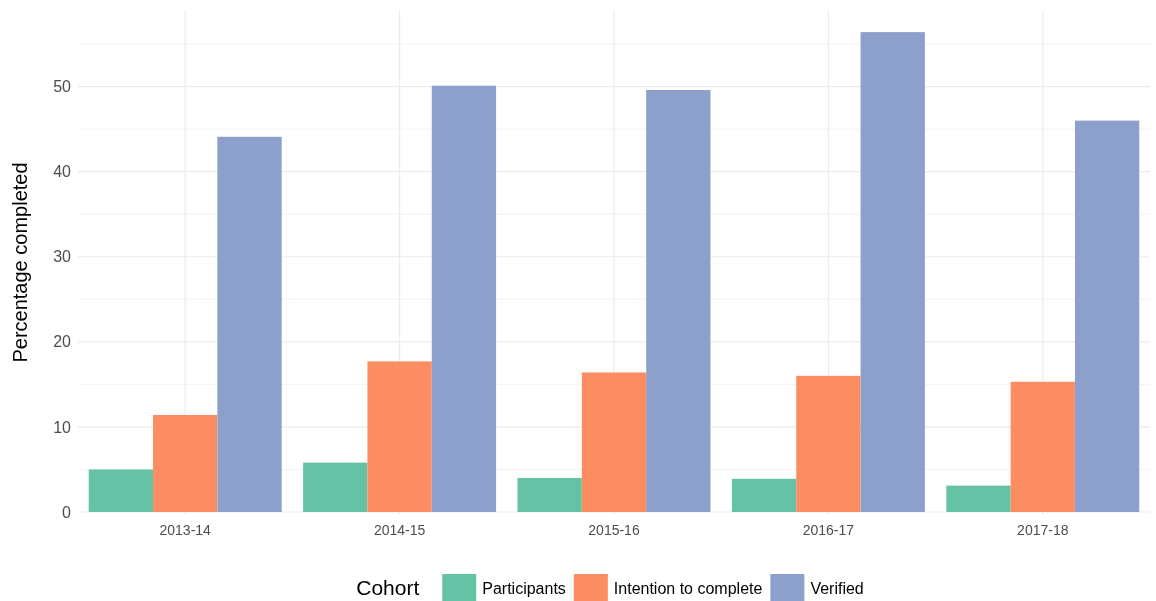 This screenshot has width=1156, height=601. Describe the element at coordinates (688, 588) in the screenshot. I see `legend-label: Intention to complete` at that location.